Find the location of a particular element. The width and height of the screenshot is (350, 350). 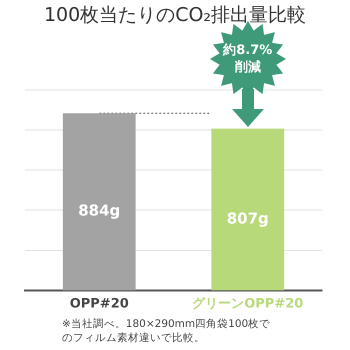

data-label: 884g is located at coordinates (99, 211).